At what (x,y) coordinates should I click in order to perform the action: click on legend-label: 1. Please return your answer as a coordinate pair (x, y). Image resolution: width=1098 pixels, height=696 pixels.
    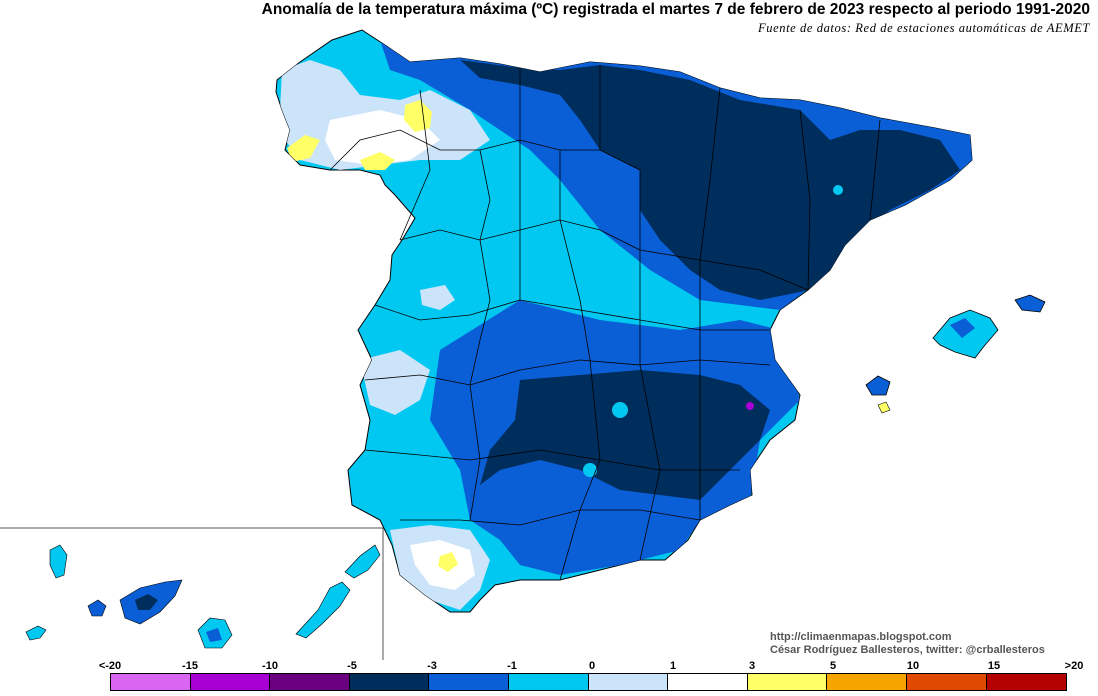
    Looking at the image, I should click on (673, 666).